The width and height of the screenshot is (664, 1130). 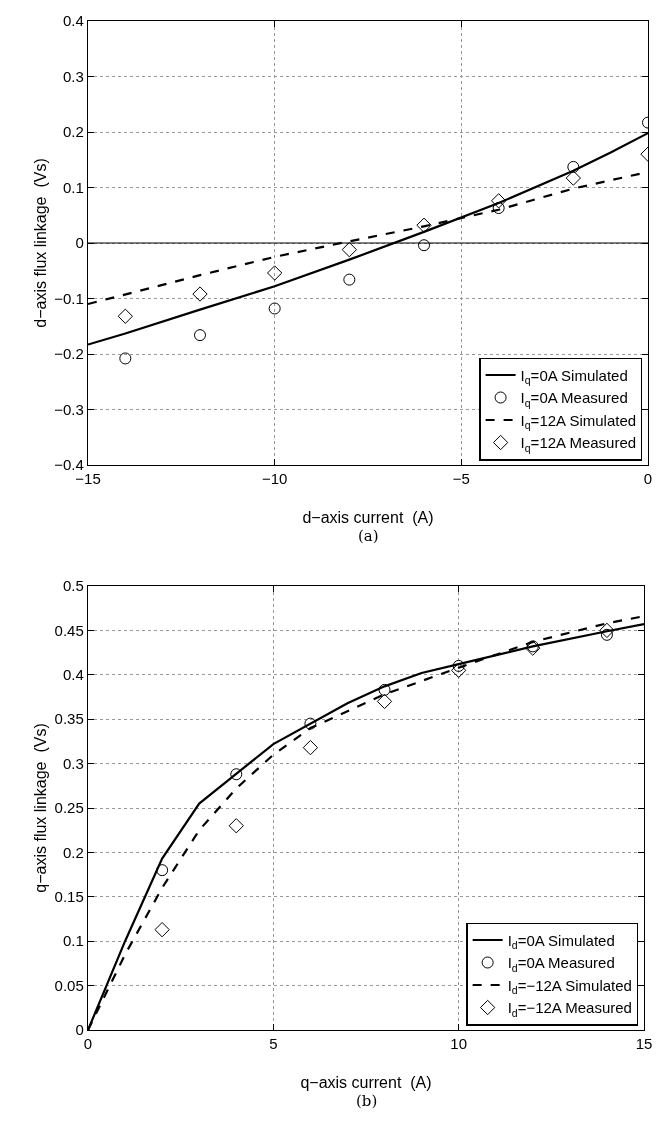 What do you see at coordinates (578, 421) in the screenshot?
I see `legend-label: I$_{q}$=12A Simulated` at bounding box center [578, 421].